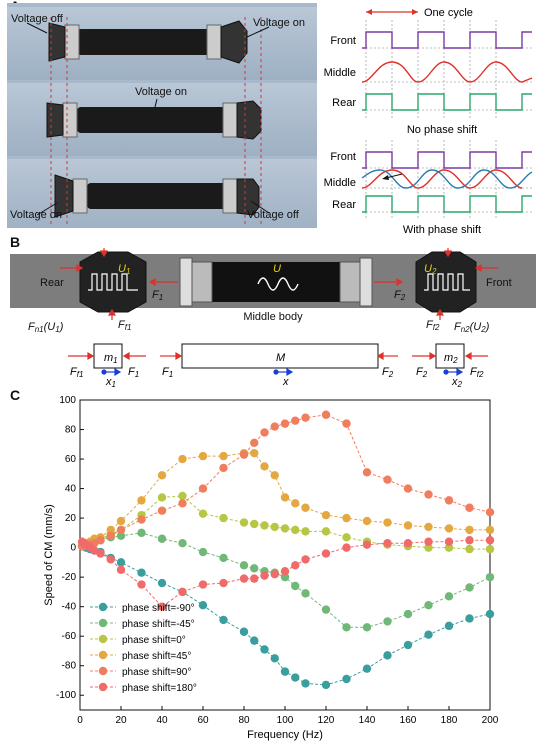  I want to click on label-F1-right-of-m1: F1, so click(133, 372).